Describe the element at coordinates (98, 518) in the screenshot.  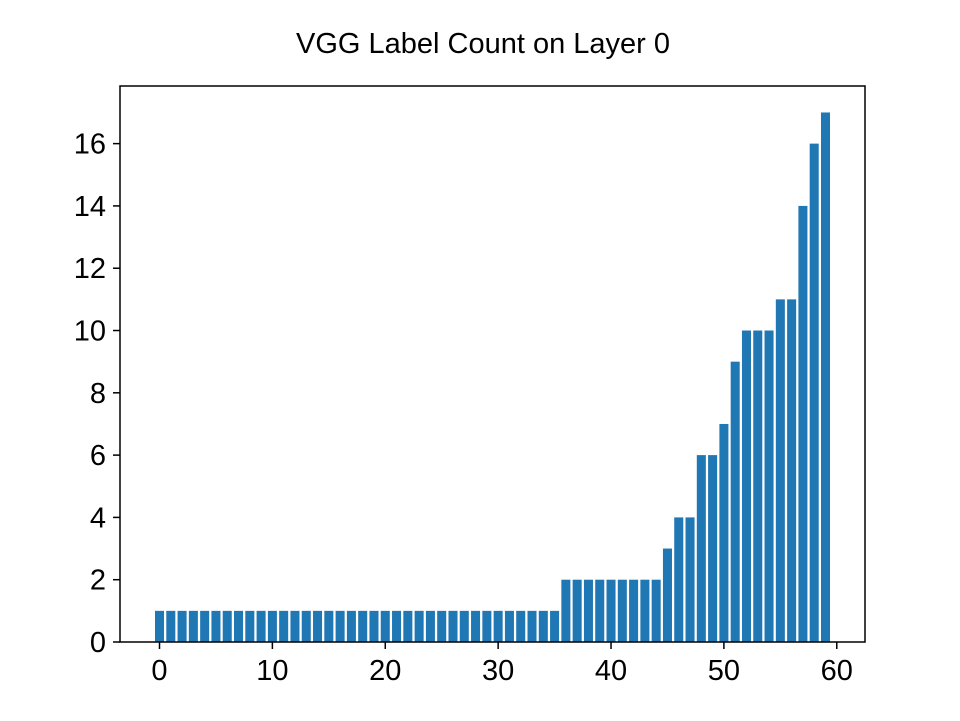
I see `y-tick-label: 4` at that location.